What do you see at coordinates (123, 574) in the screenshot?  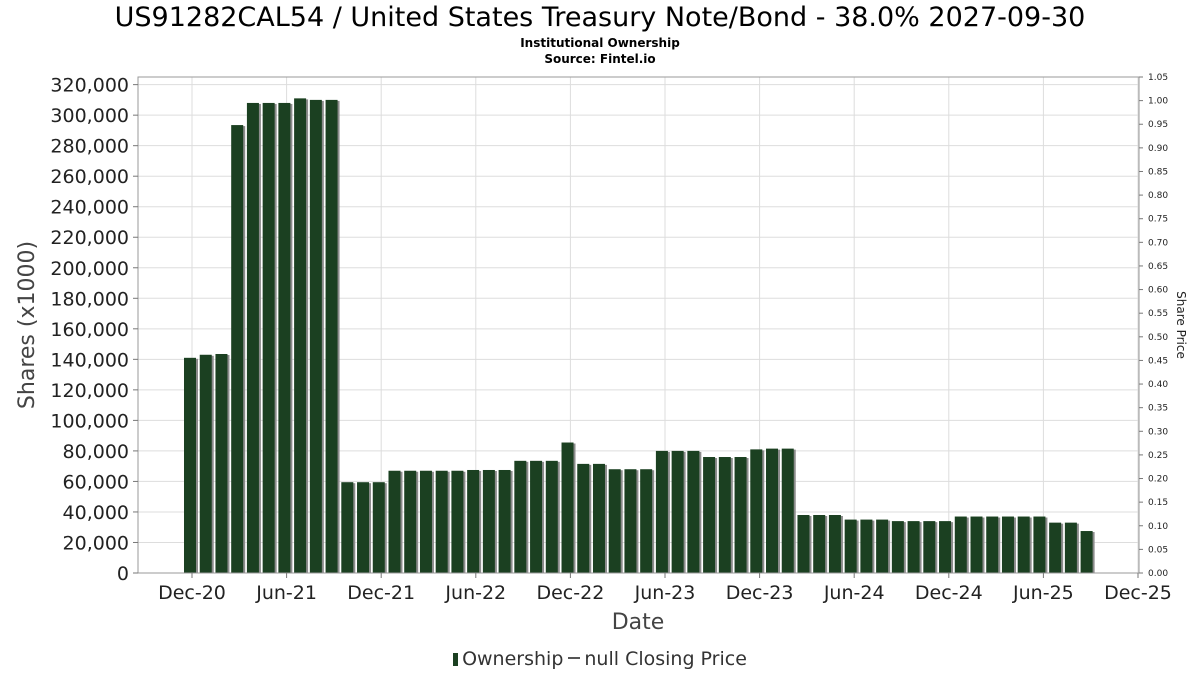 I see `y-tick-label: 0` at bounding box center [123, 574].